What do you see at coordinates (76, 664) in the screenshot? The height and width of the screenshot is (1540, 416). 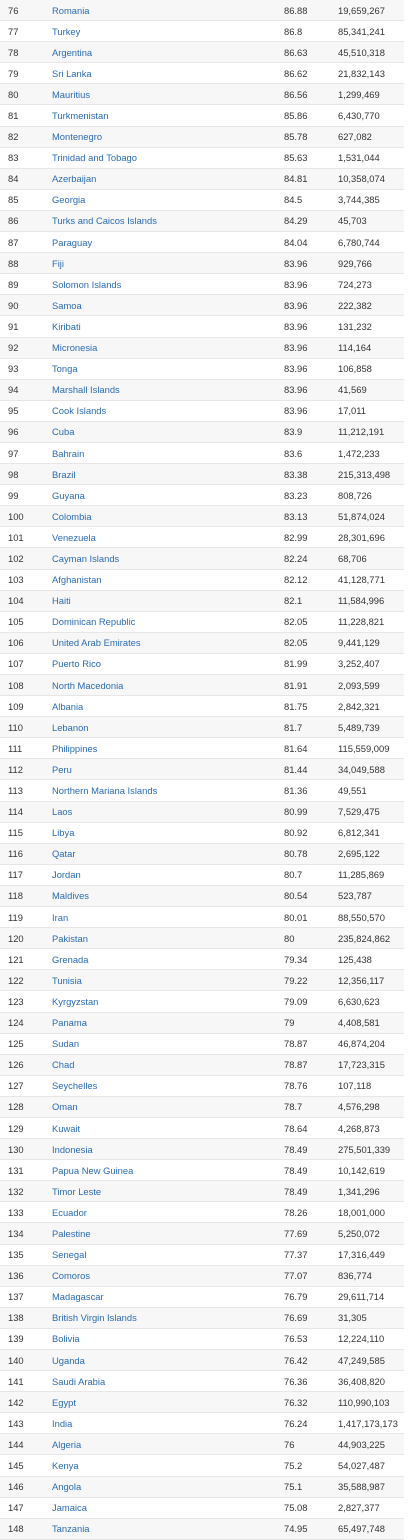 I see `country-link: Puerto Rico` at bounding box center [76, 664].